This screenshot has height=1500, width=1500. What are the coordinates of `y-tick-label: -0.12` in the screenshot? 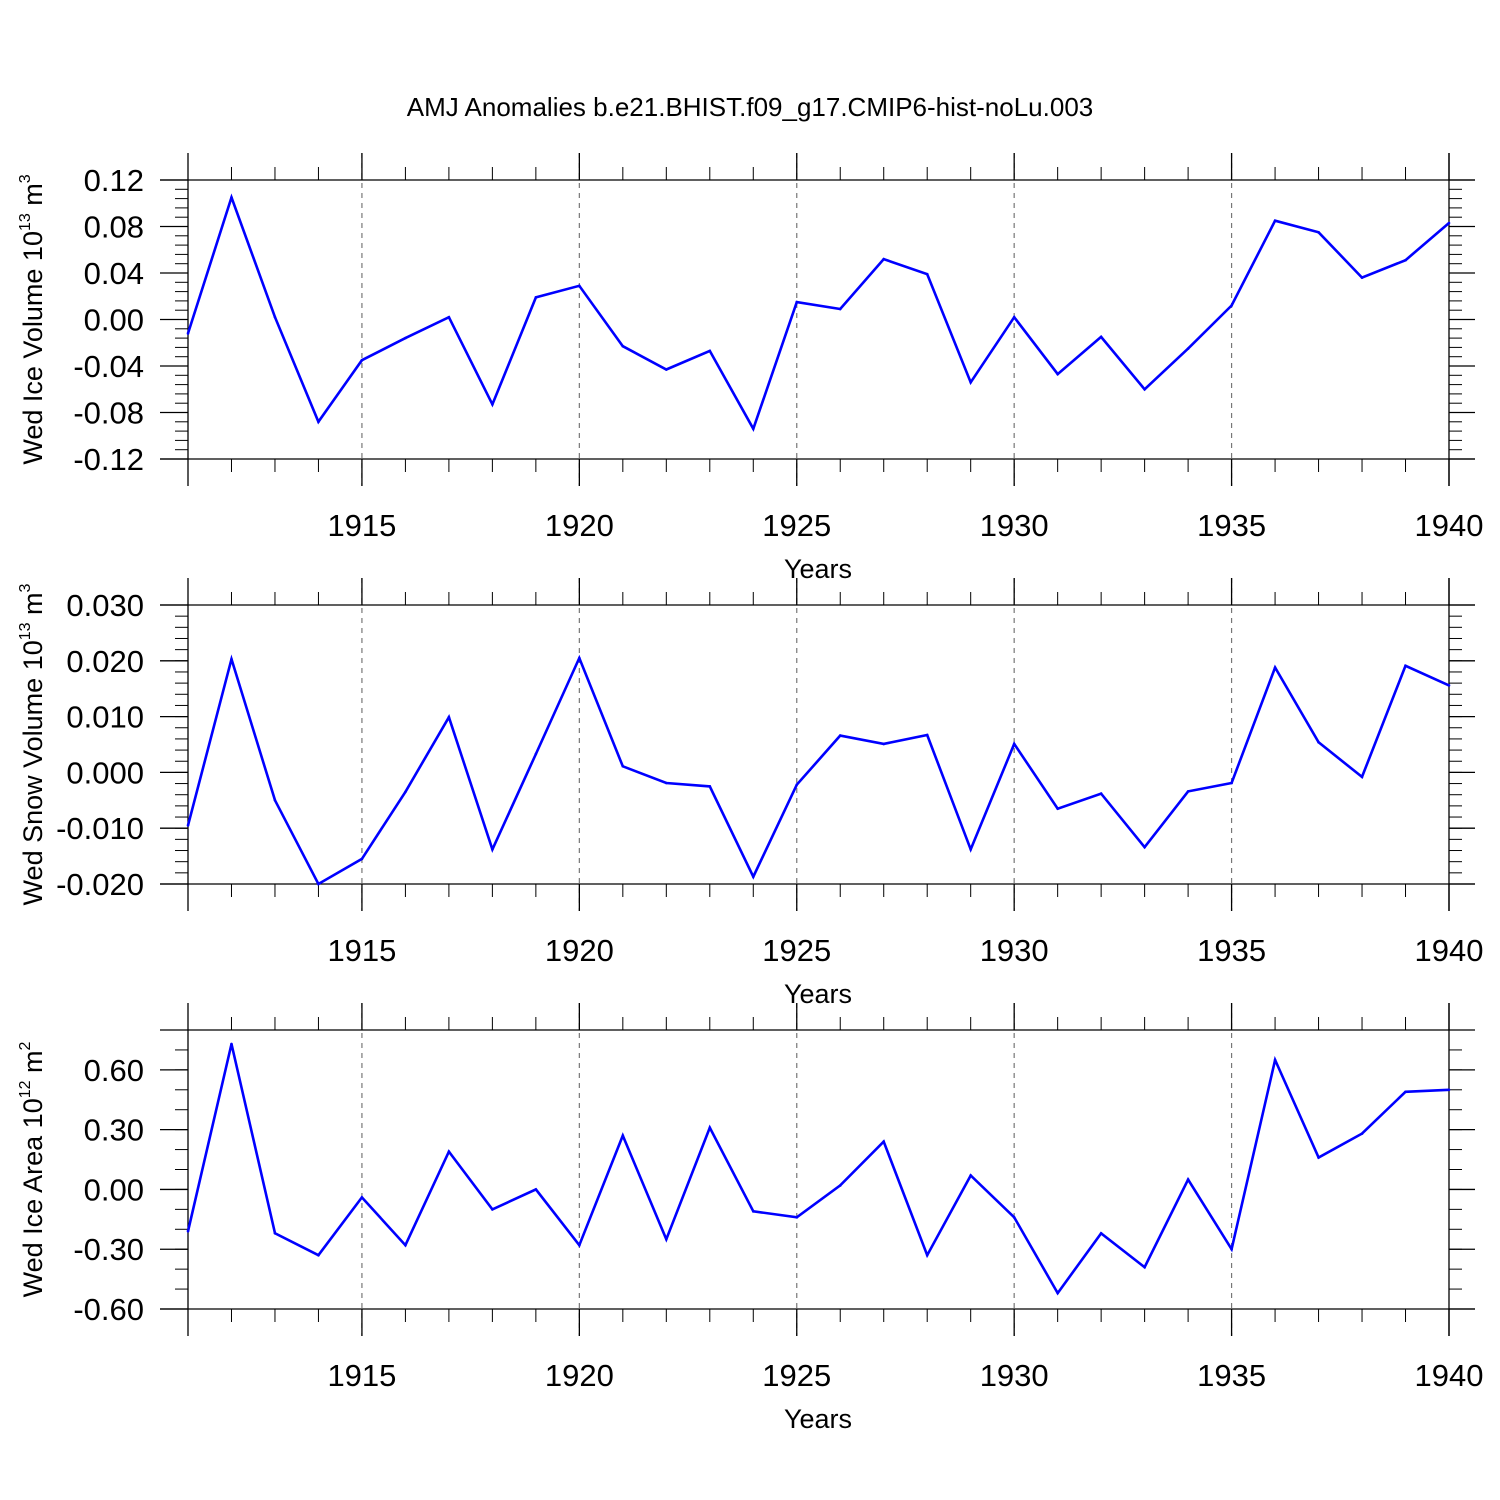 It's located at (108, 459).